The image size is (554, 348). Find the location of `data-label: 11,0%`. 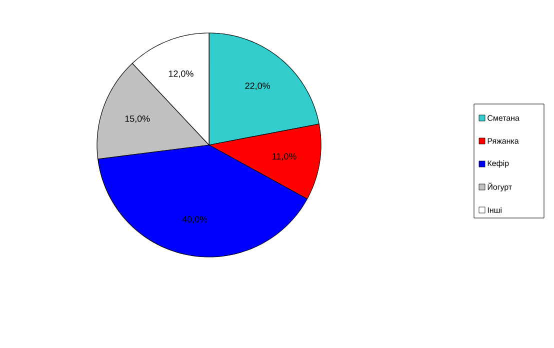

data-label: 11,0% is located at coordinates (284, 157).